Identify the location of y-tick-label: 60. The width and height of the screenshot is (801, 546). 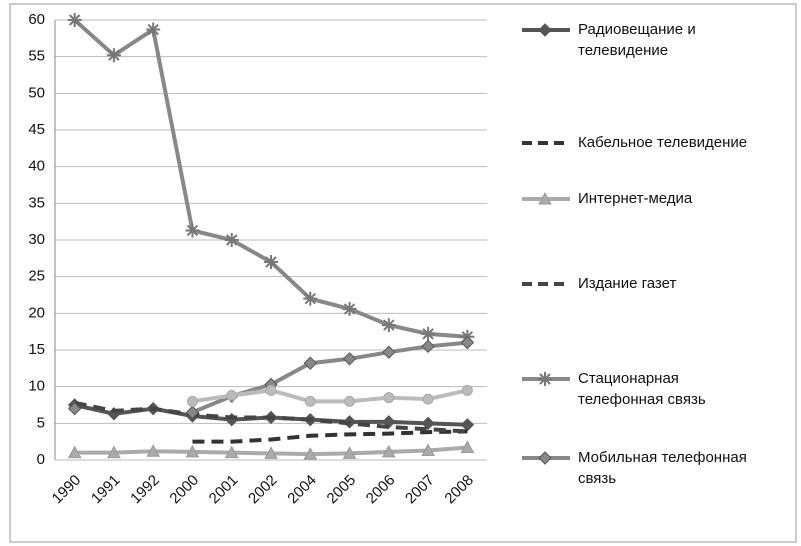
(36, 19).